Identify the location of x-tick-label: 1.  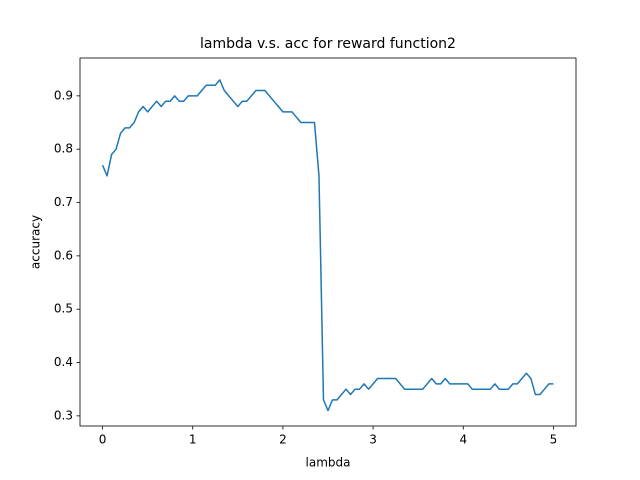
(193, 440).